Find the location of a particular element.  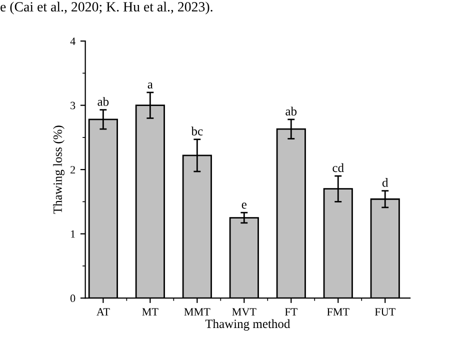

annotation: d is located at coordinates (385, 182).